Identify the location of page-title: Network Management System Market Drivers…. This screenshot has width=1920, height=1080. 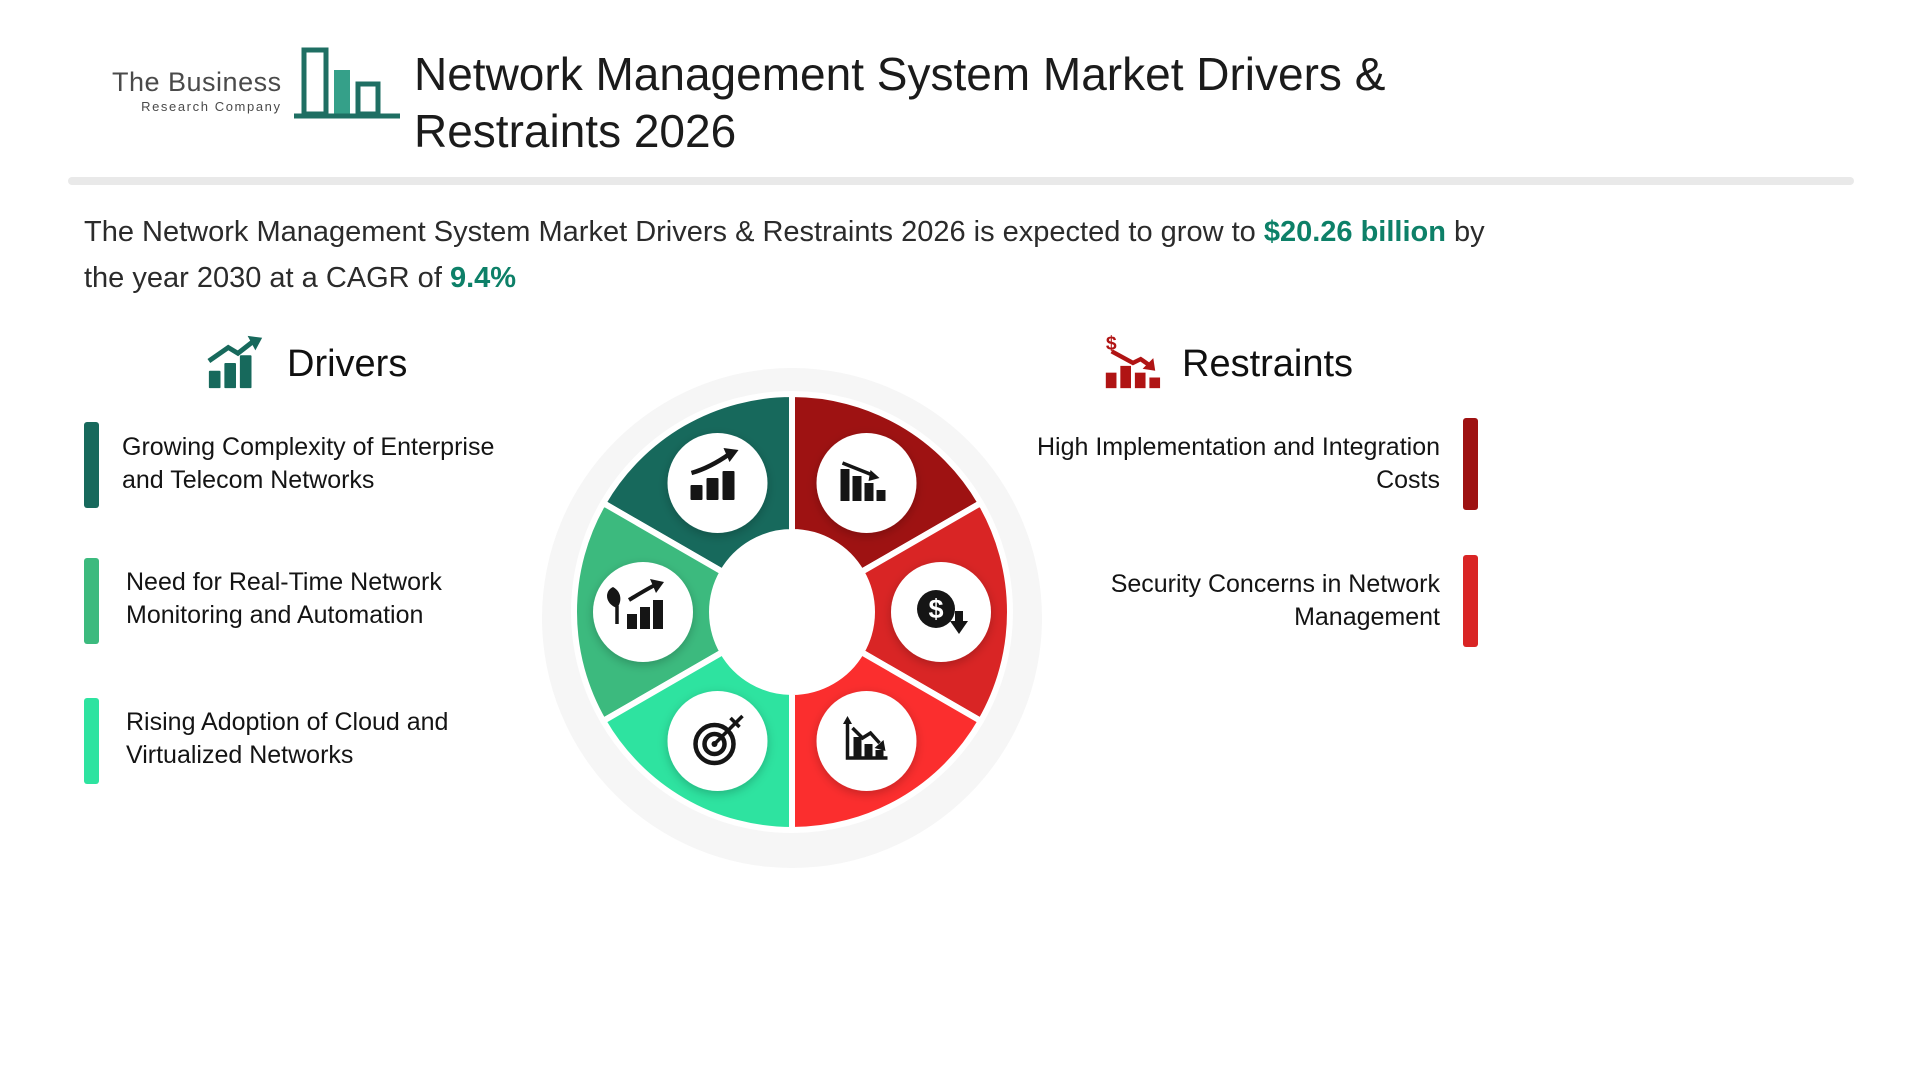
(900, 103).